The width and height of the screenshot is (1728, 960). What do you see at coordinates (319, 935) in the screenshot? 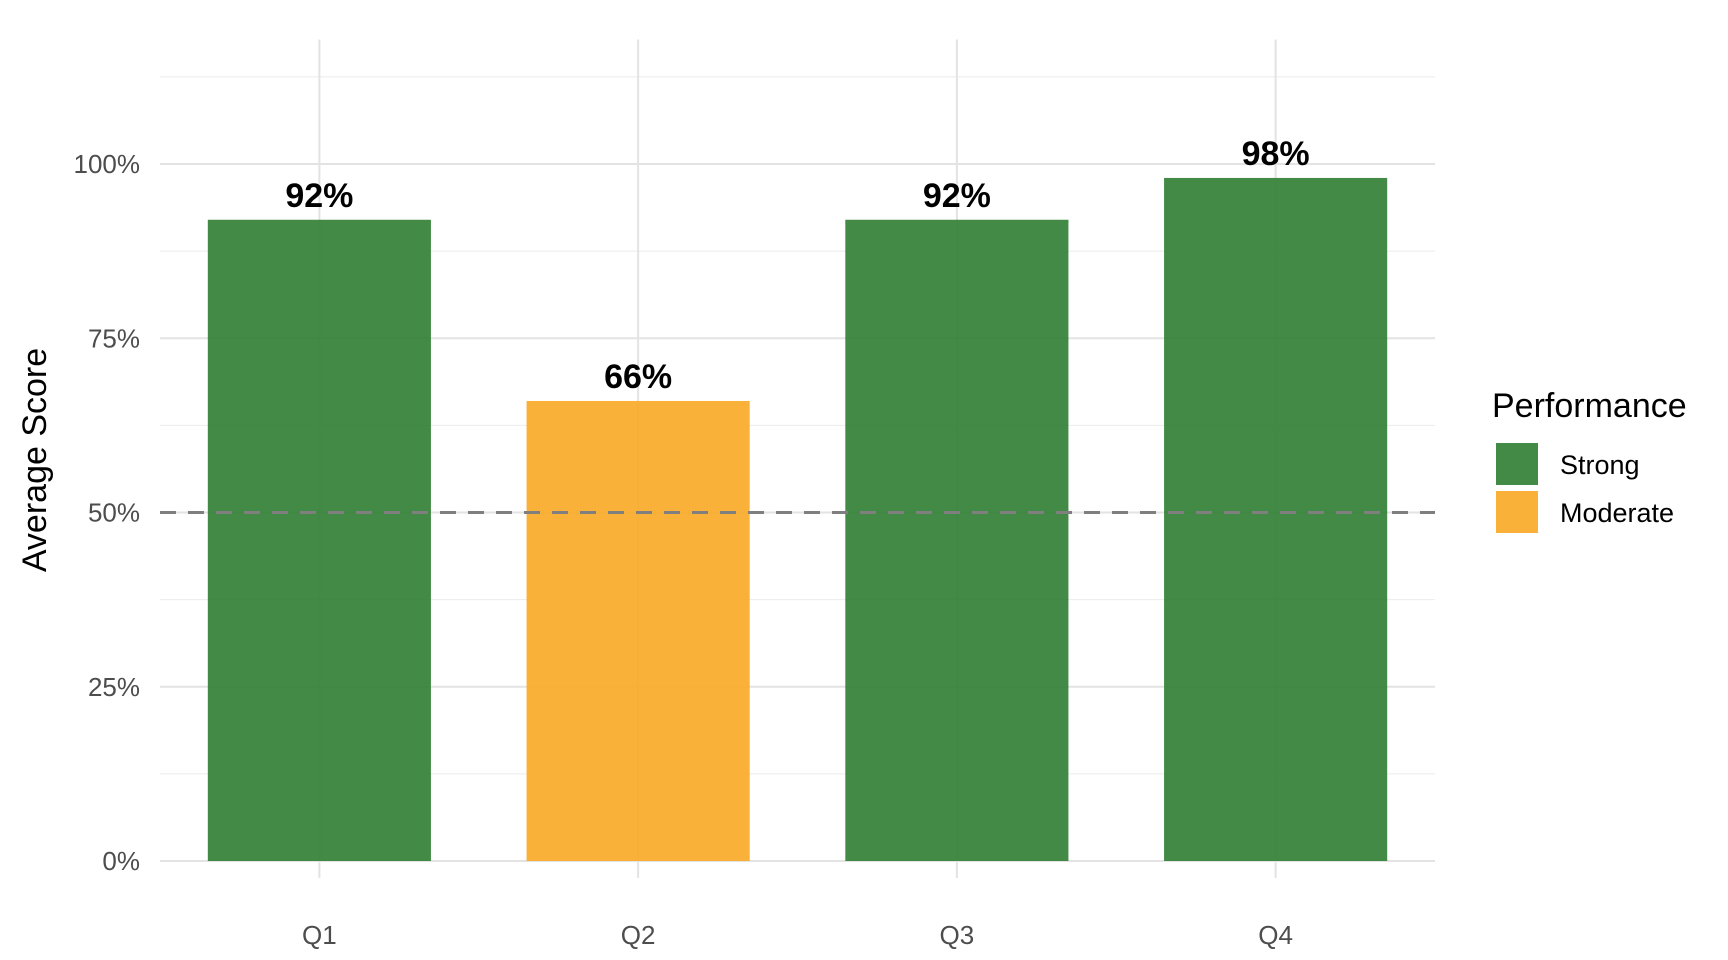
I see `x-tick-label-q1: Q1` at bounding box center [319, 935].